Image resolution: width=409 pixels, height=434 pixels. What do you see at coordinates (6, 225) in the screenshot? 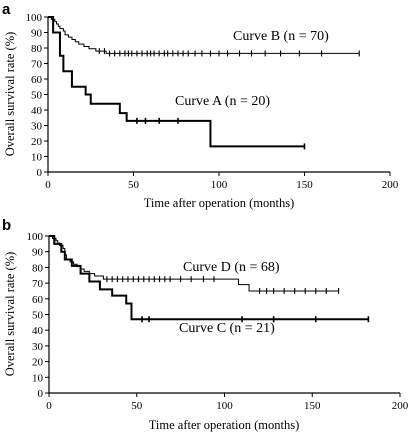
I see `panel-label-b: b` at bounding box center [6, 225].